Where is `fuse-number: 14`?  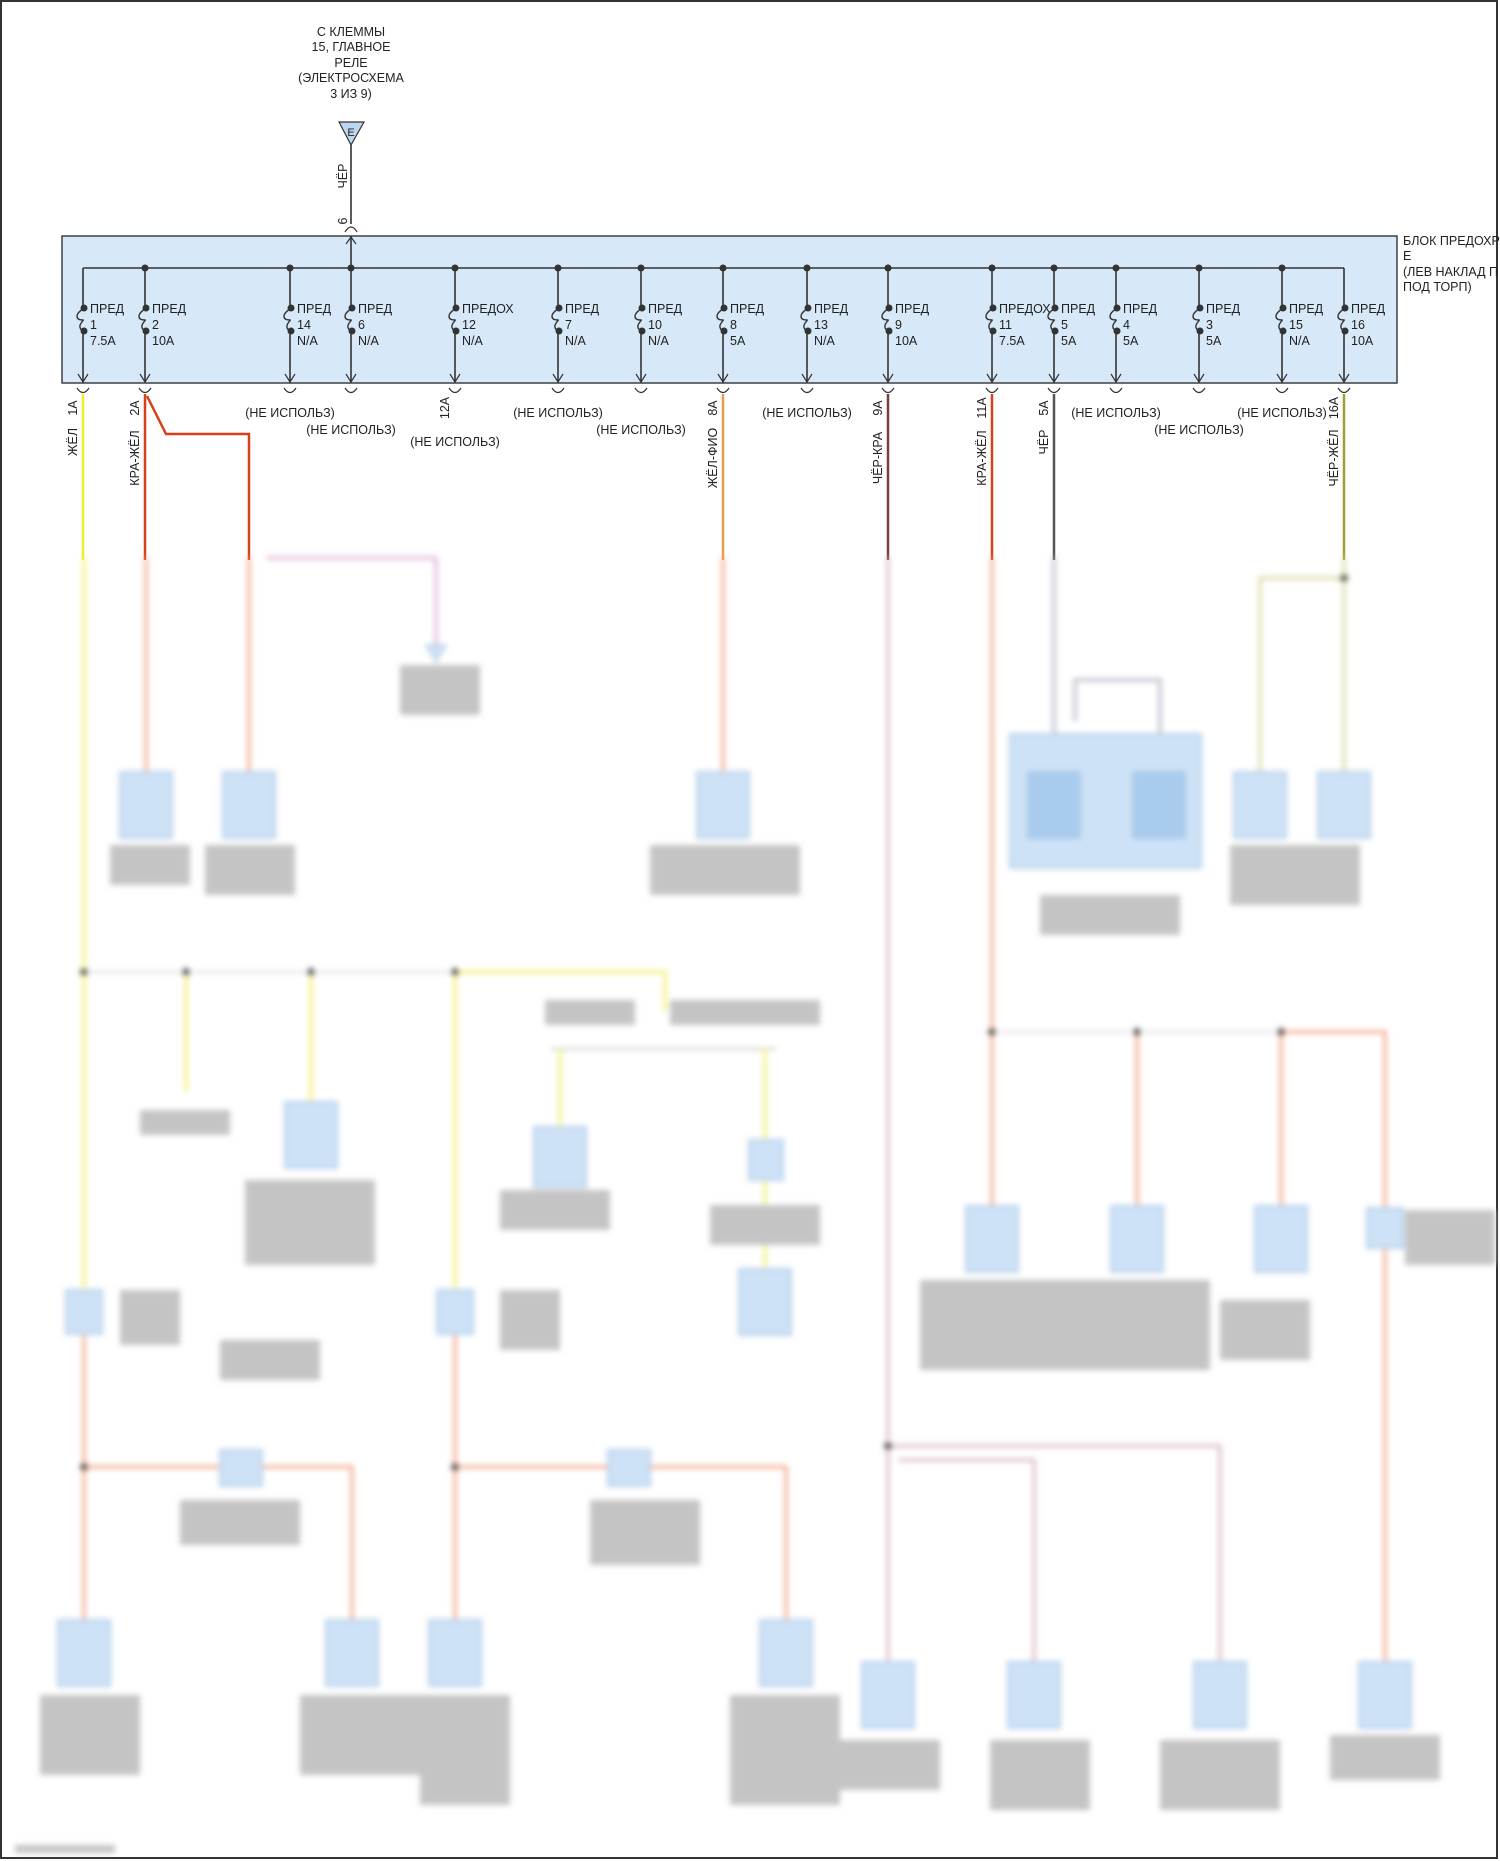
fuse-number: 14 is located at coordinates (304, 325).